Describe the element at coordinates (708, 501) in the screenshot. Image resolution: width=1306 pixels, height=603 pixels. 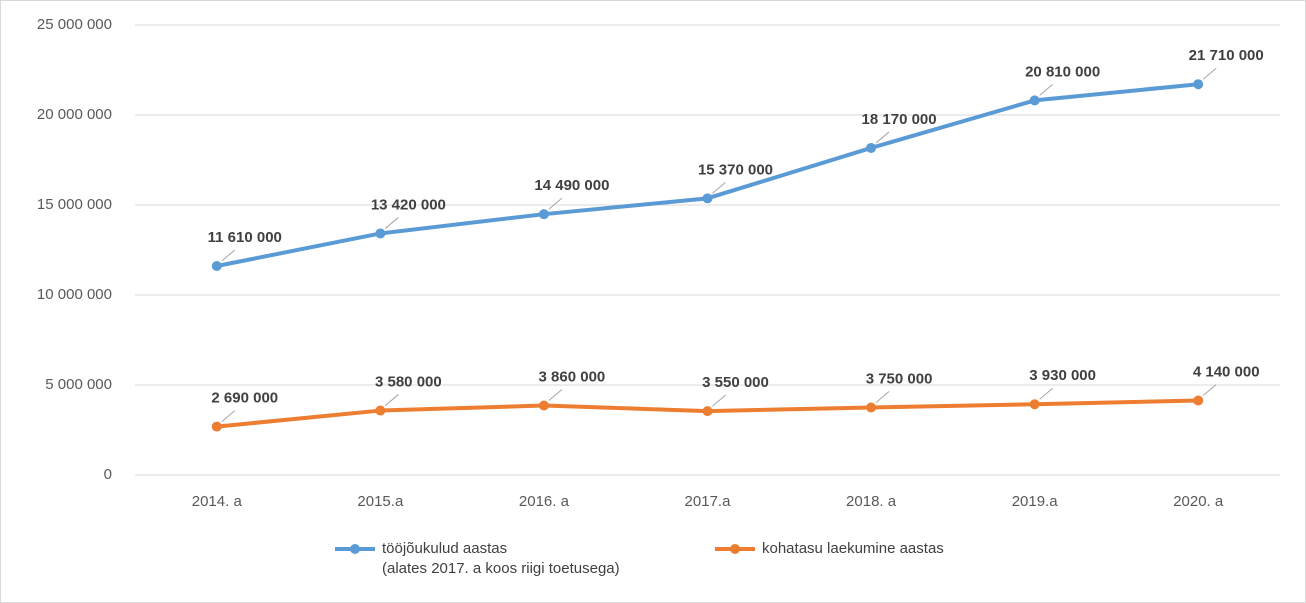
I see `x-tick-label: 2017.a` at that location.